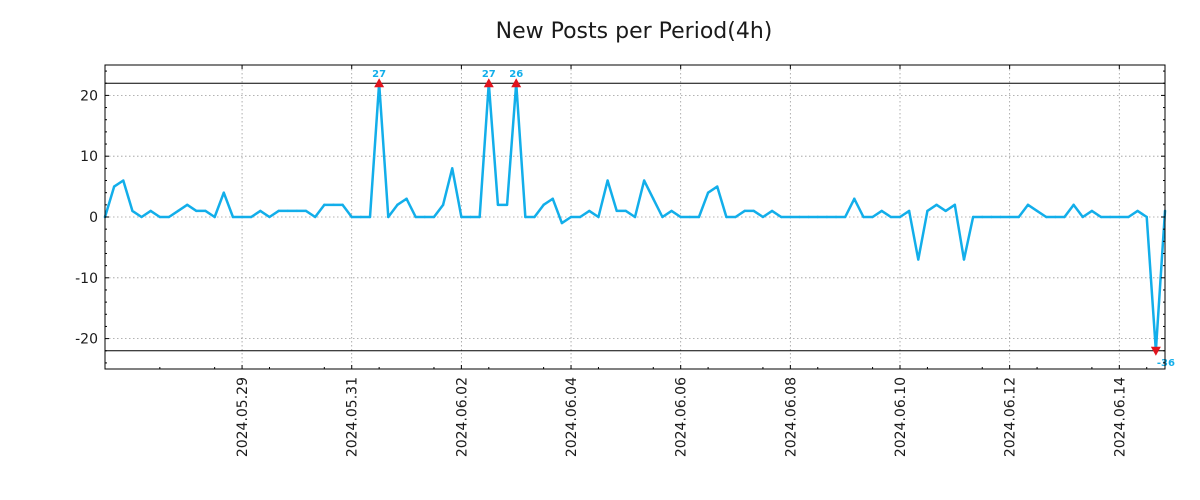 The width and height of the screenshot is (1200, 500). What do you see at coordinates (243, 417) in the screenshot?
I see `x-tick-label: 2024.05.29` at bounding box center [243, 417].